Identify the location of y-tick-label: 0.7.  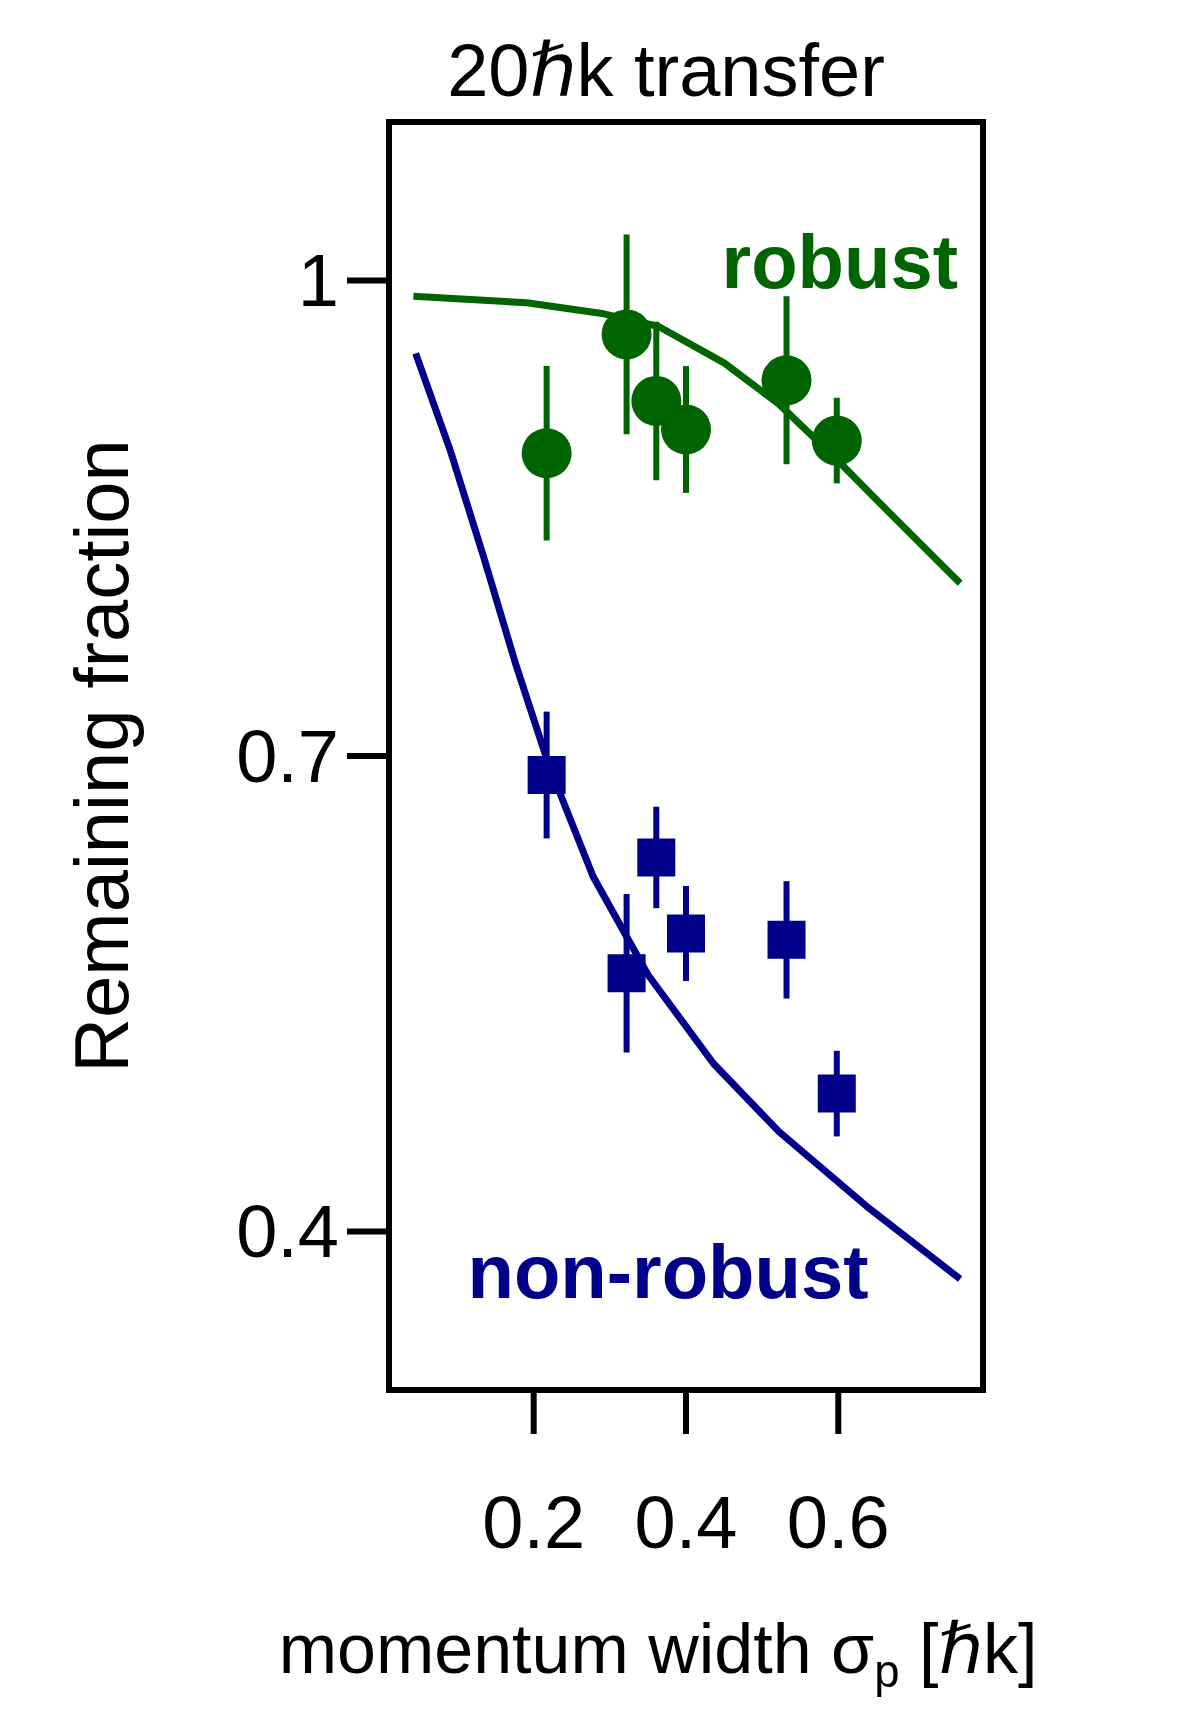
(287, 756).